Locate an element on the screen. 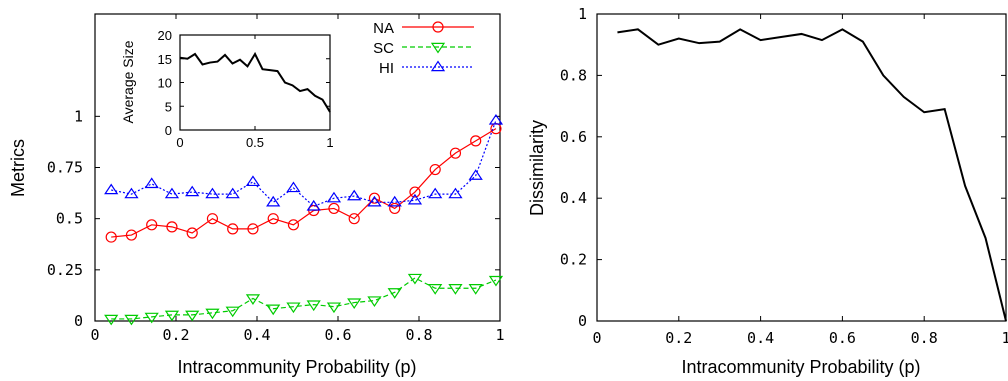  legend-marker-sc is located at coordinates (438, 48).